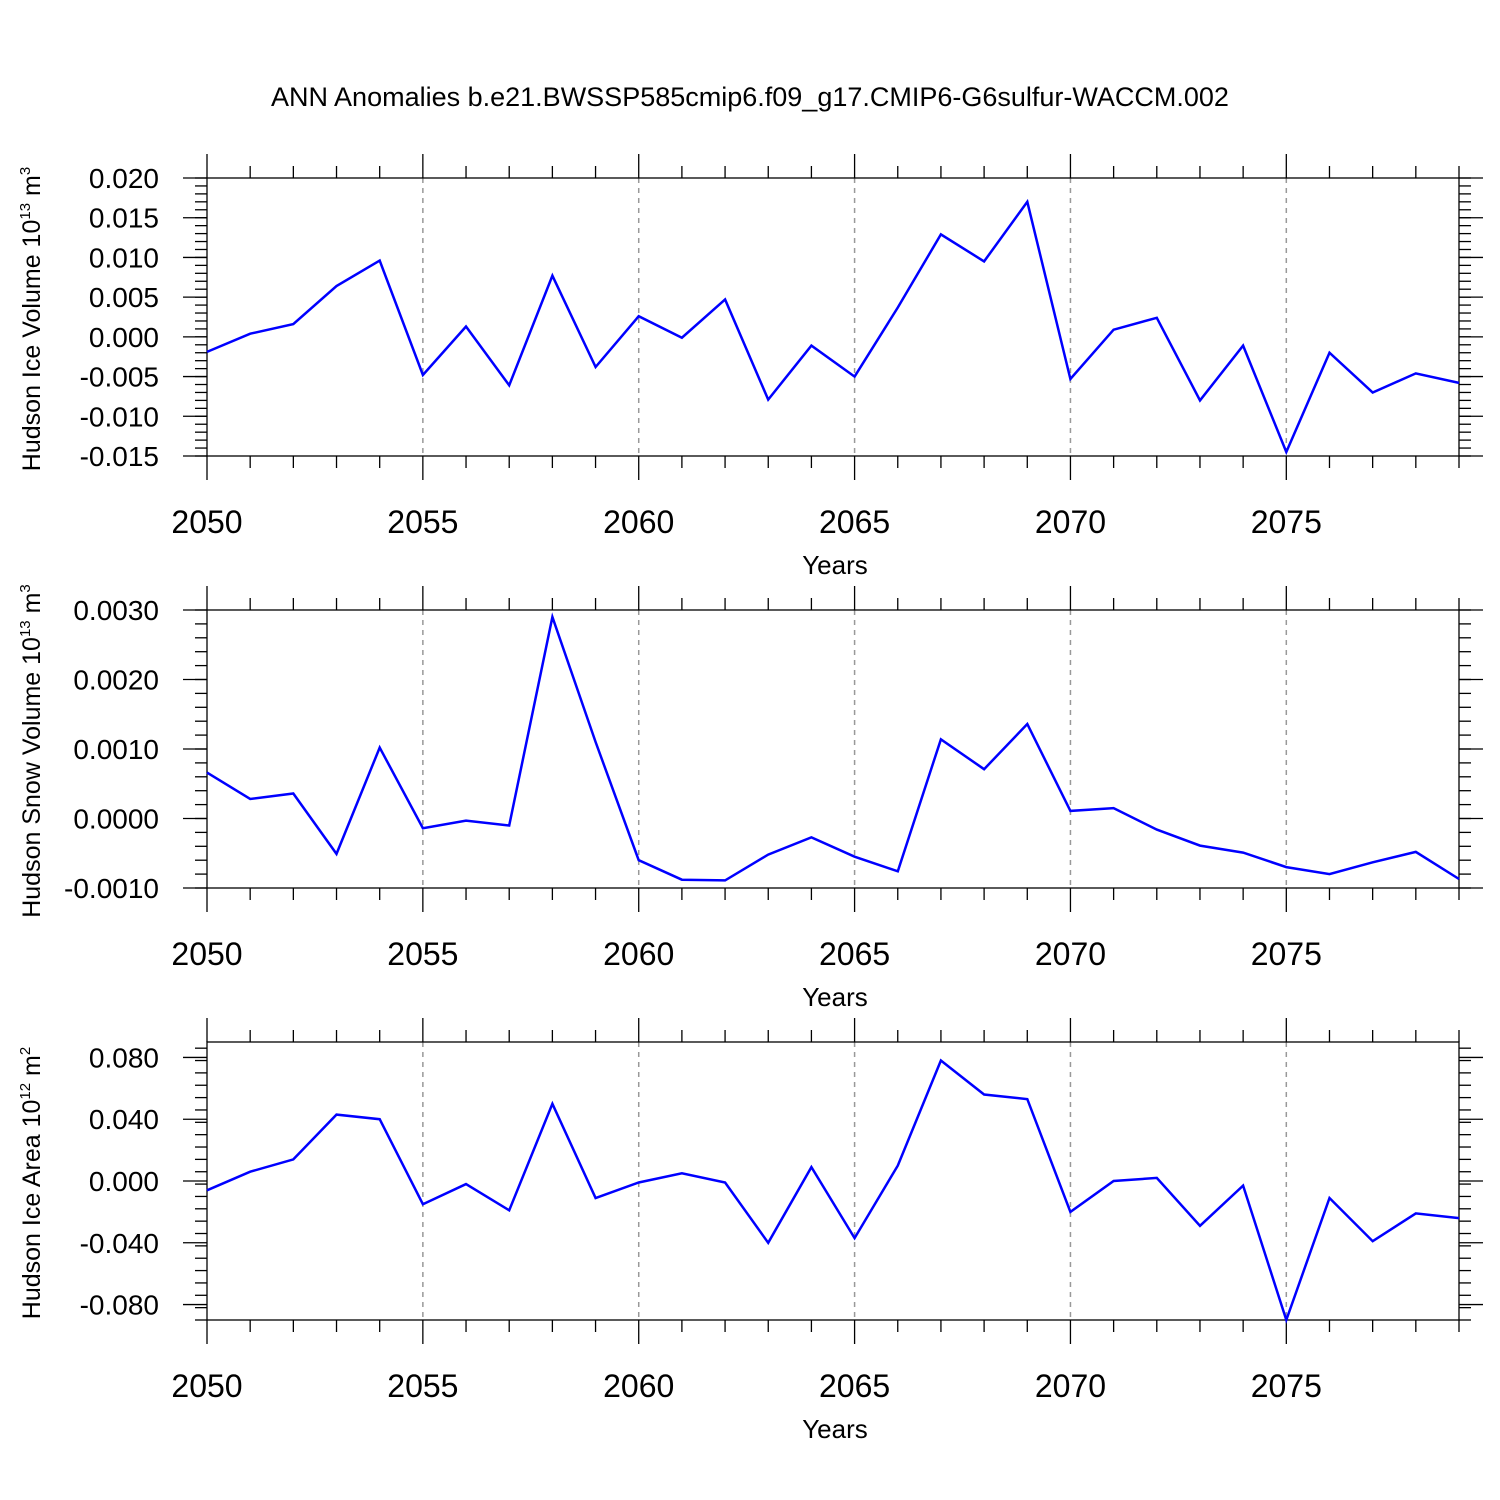  I want to click on y-tick-label: -0.080, so click(119, 1305).